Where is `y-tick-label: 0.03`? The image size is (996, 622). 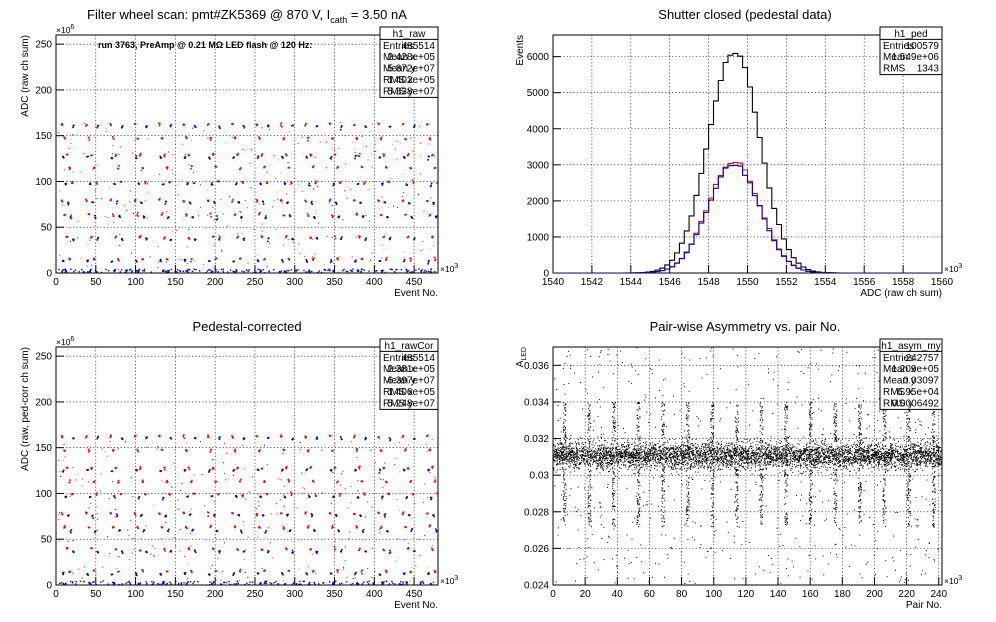 y-tick-label: 0.03 is located at coordinates (540, 476).